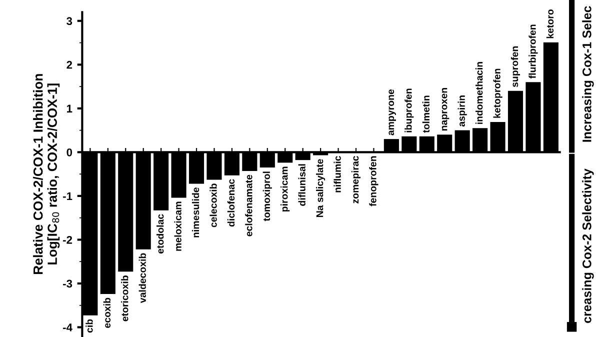  I want to click on text: creasing Cox-2 Selectivity, so click(588, 245).